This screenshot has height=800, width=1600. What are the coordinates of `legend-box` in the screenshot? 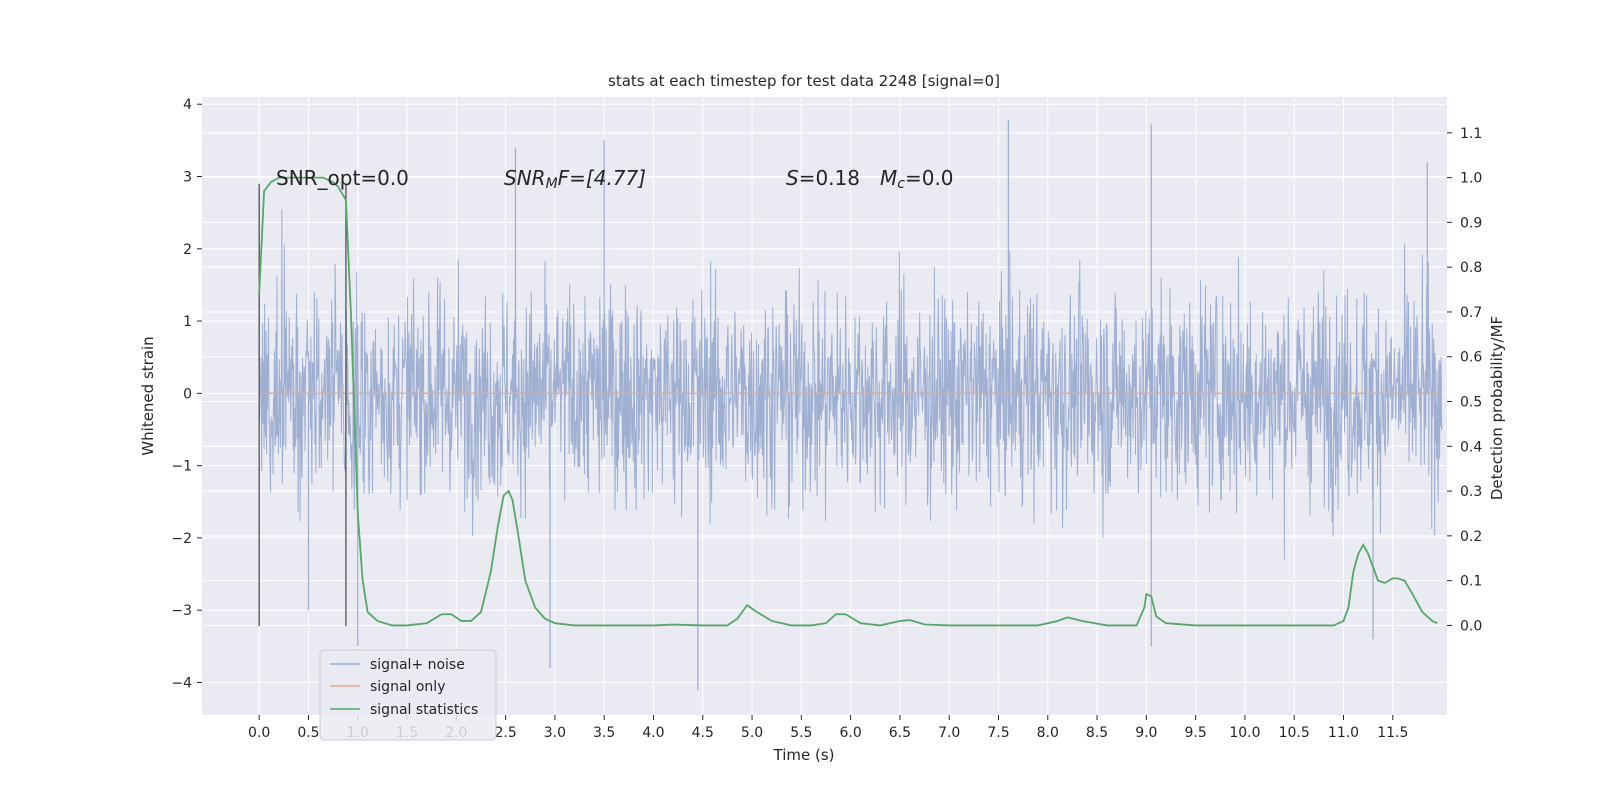 It's located at (408, 695).